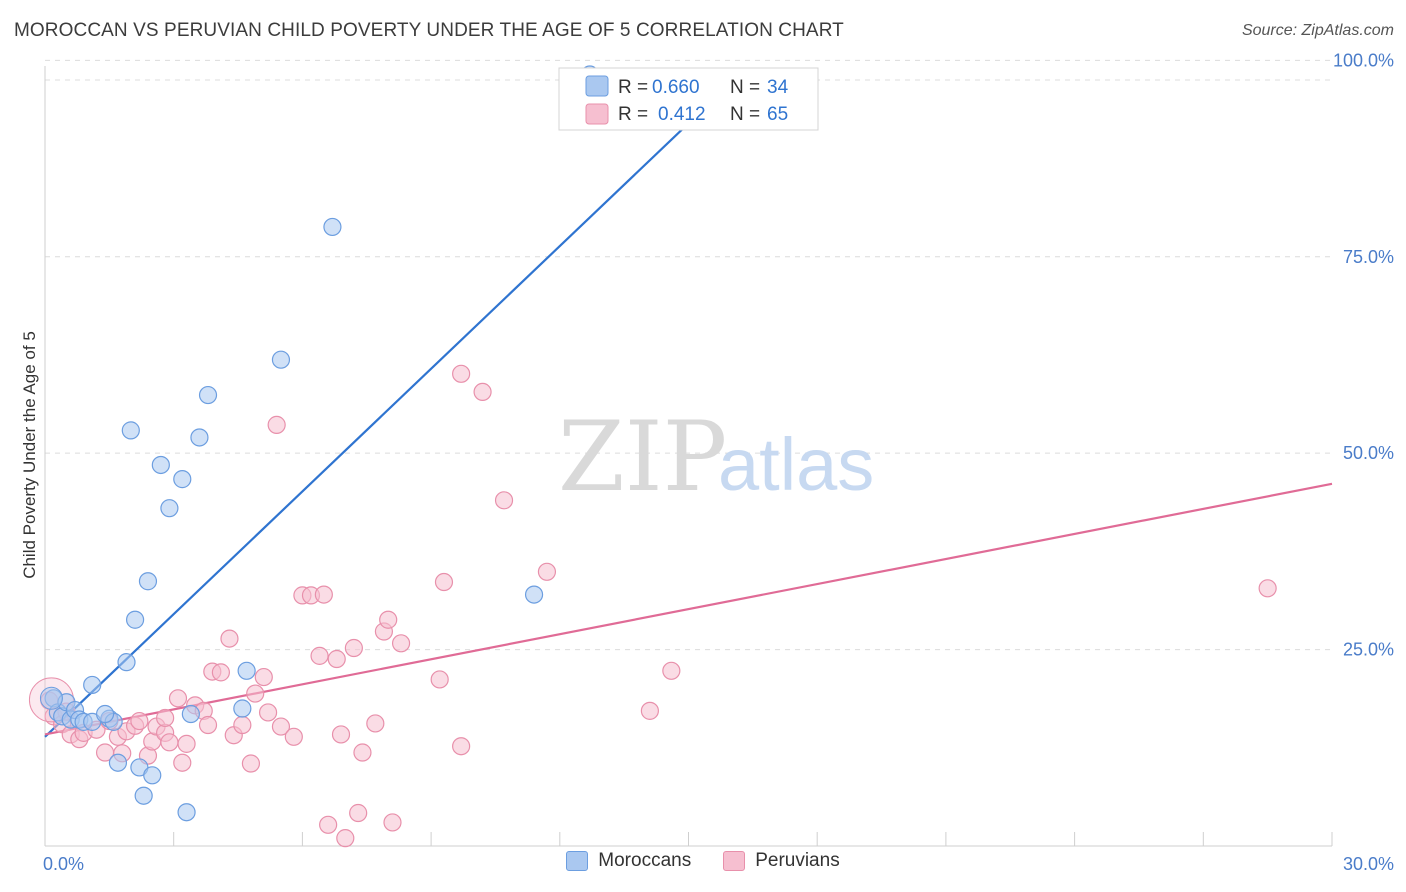 This screenshot has width=1406, height=892. Describe the element at coordinates (688, 99) in the screenshot. I see `legend-box: R = 0.660 N = 34 R = 0.412 N = 65` at that location.